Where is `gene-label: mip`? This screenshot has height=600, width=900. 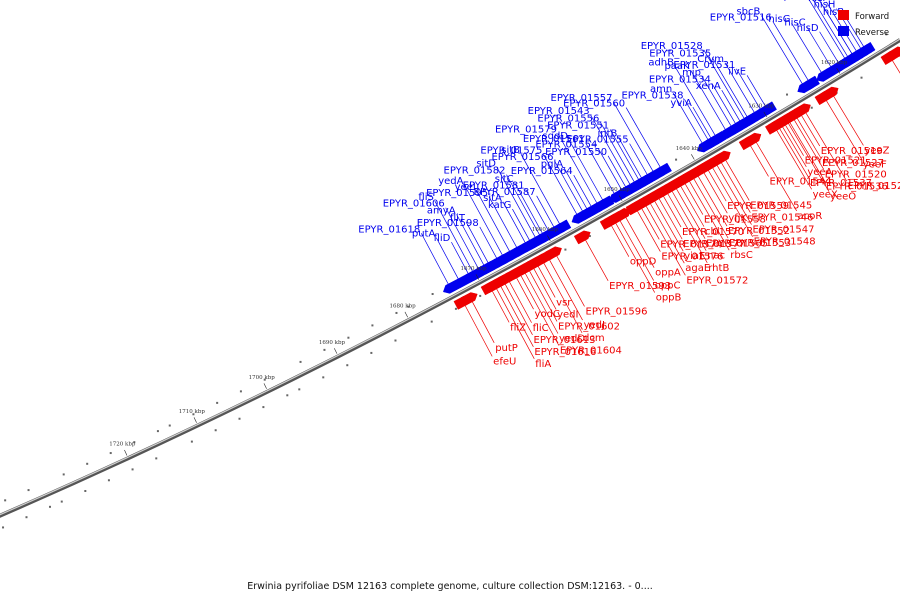
gene-label: mip is located at coordinates (691, 72).